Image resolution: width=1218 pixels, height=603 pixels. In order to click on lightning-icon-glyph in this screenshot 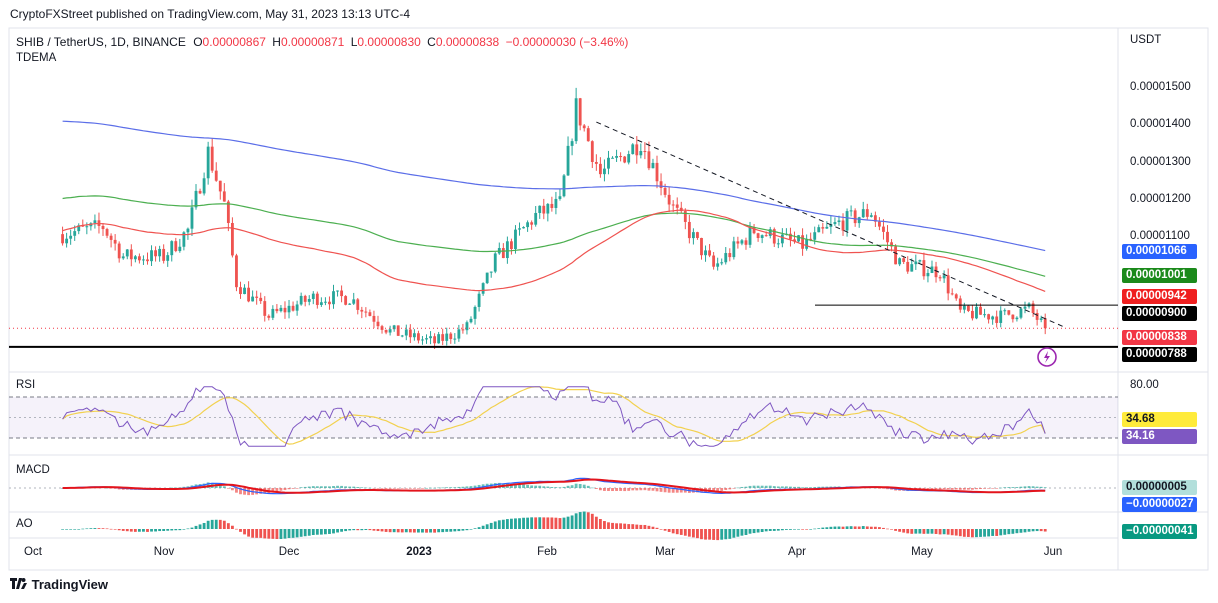, I will do `click(1047, 357)`.